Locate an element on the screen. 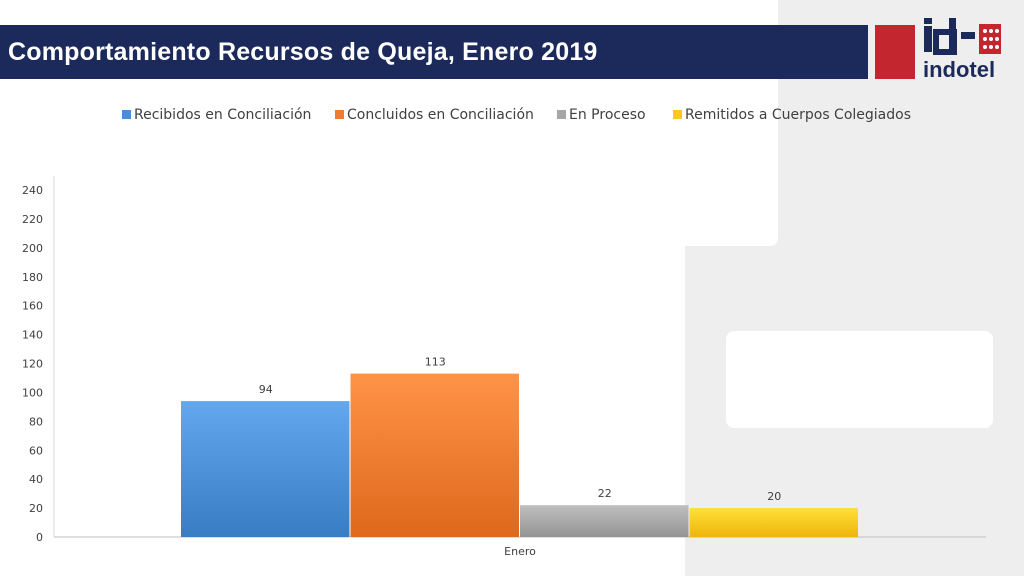  y-tick-label: 40 is located at coordinates (36, 479).